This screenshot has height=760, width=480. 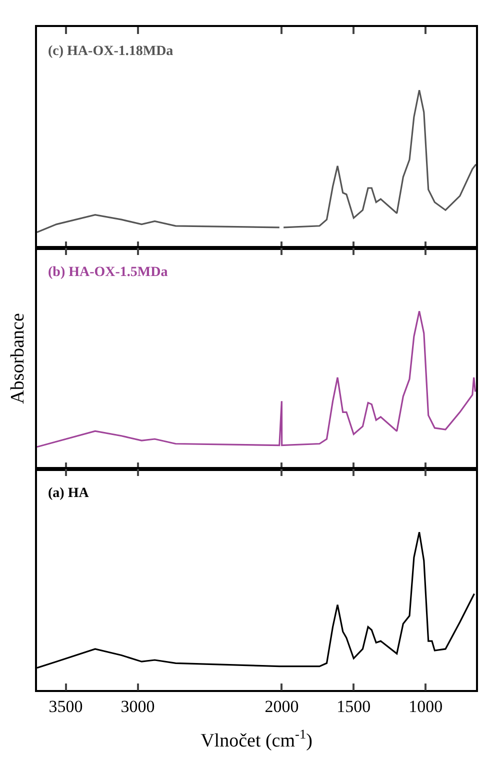 I want to click on x-tick-label: 2000, so click(x=281, y=706).